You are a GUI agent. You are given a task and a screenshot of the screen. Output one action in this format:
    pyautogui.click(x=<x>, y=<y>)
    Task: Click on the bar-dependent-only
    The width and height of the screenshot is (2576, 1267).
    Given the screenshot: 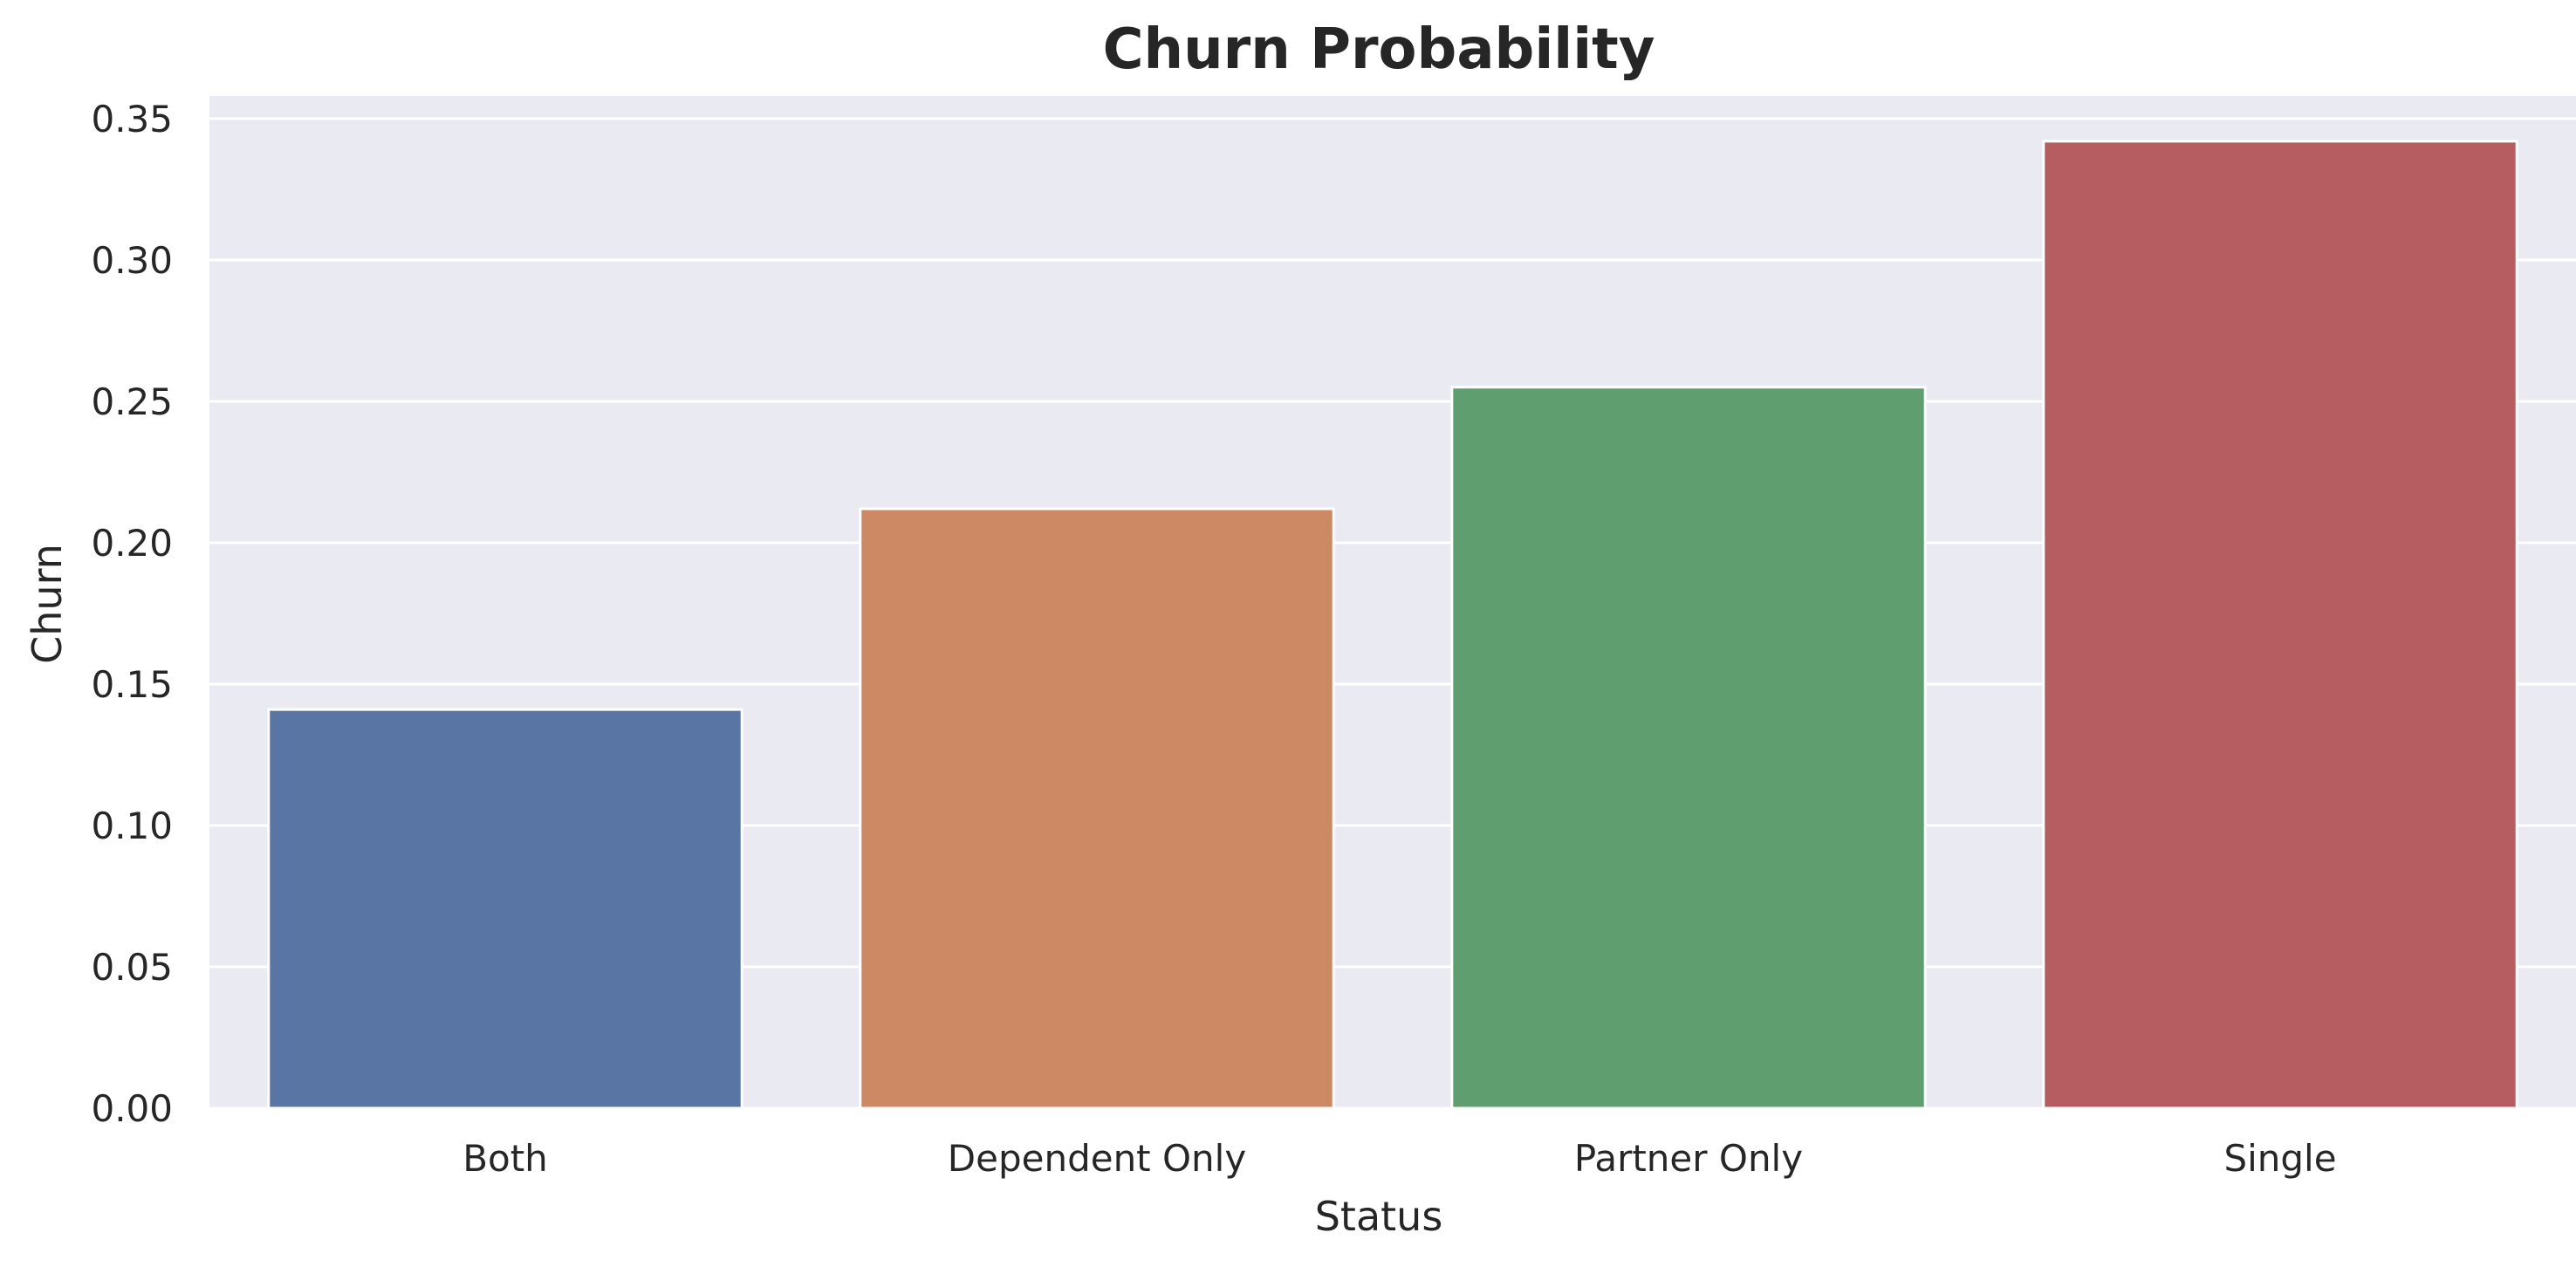 What is the action you would take?
    pyautogui.click(x=1097, y=808)
    